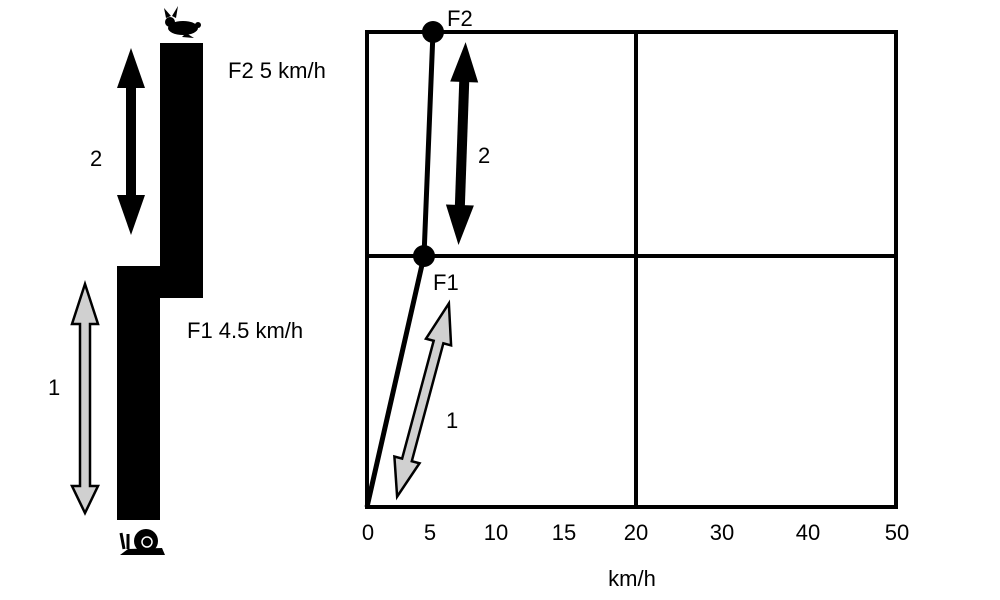 The width and height of the screenshot is (1000, 600). What do you see at coordinates (96, 158) in the screenshot?
I see `arrow2-label-left: 2` at bounding box center [96, 158].